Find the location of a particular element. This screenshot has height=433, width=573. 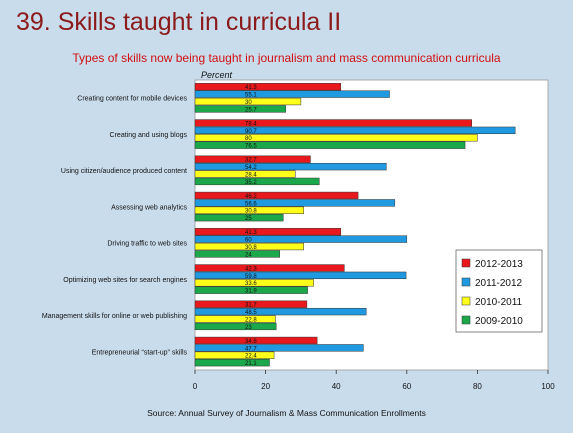

data-label: 28.4 is located at coordinates (251, 175).